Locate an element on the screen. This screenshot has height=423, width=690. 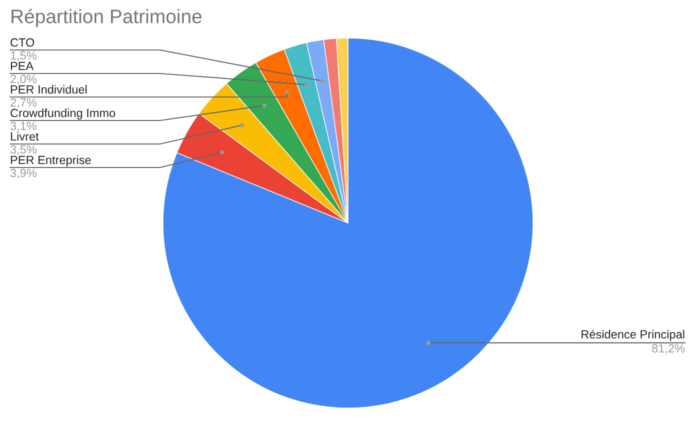
data-label: 3,9% is located at coordinates (23, 173).